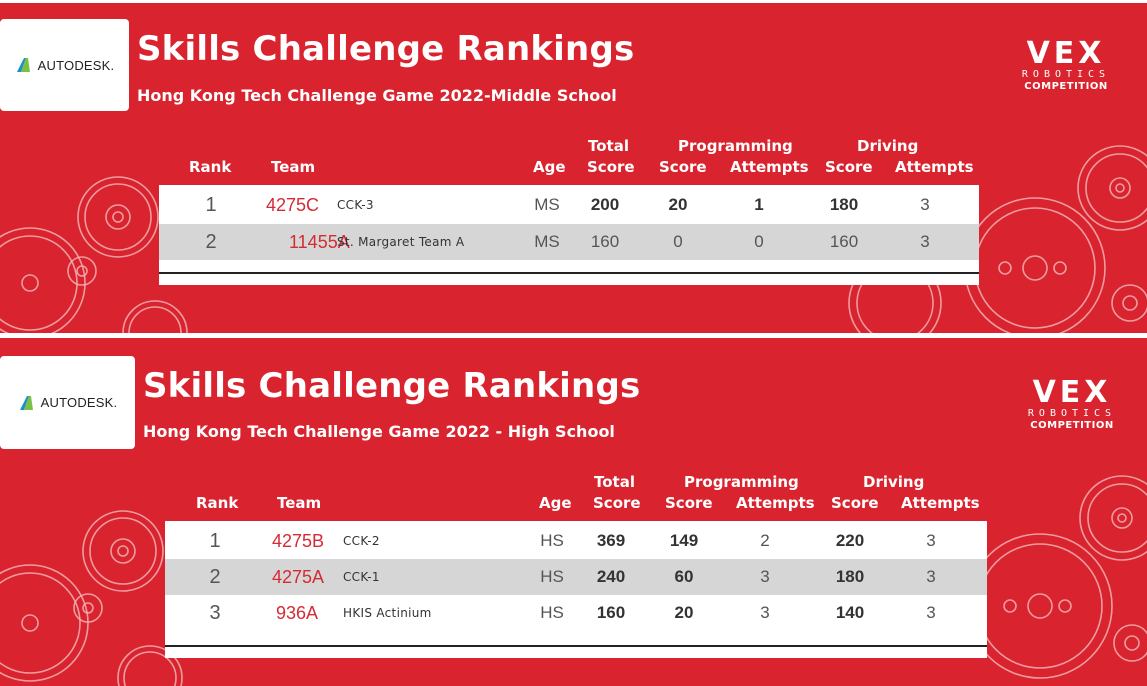  Describe the element at coordinates (759, 204) in the screenshot. I see `programming-attempts-cell: 1` at that location.